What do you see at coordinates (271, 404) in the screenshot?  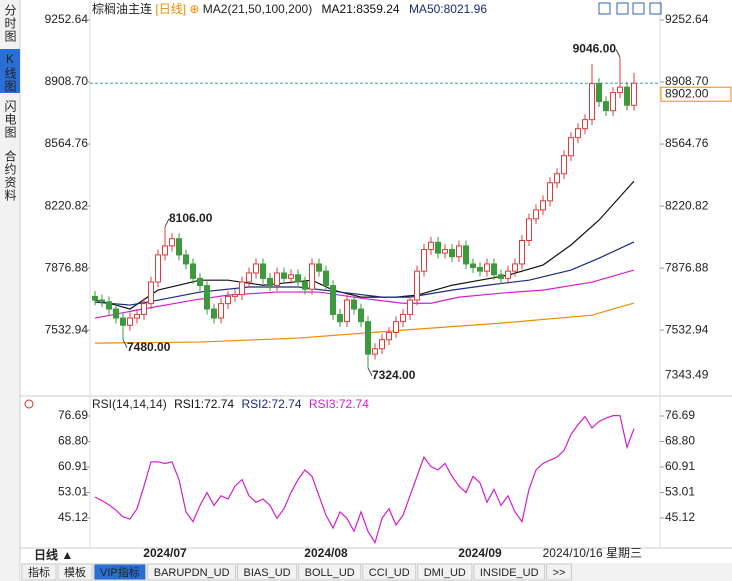 I see `rsi-legend: RSI2:72.74` at bounding box center [271, 404].